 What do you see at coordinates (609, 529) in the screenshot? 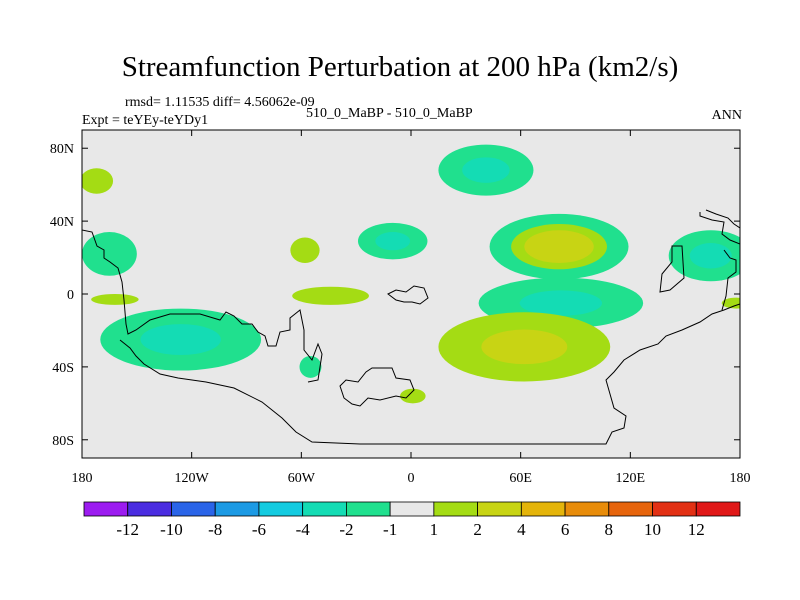
I see `colorbar-label: 8` at bounding box center [609, 529].